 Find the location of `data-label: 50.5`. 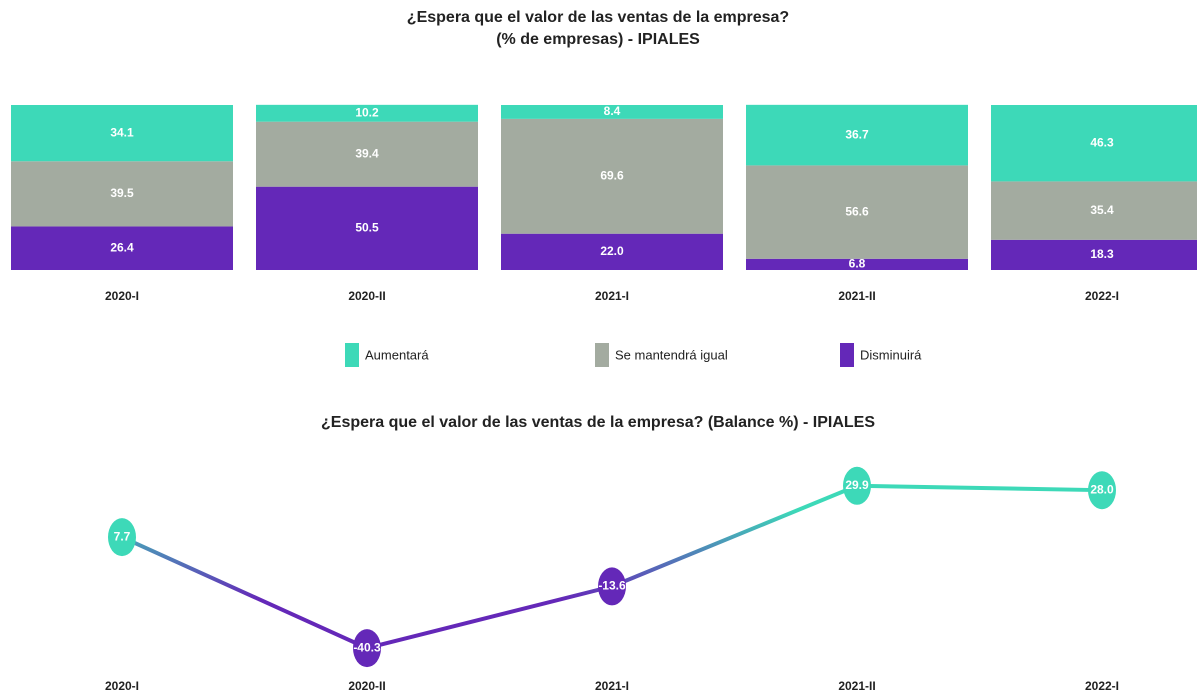

data-label: 50.5 is located at coordinates (367, 228).